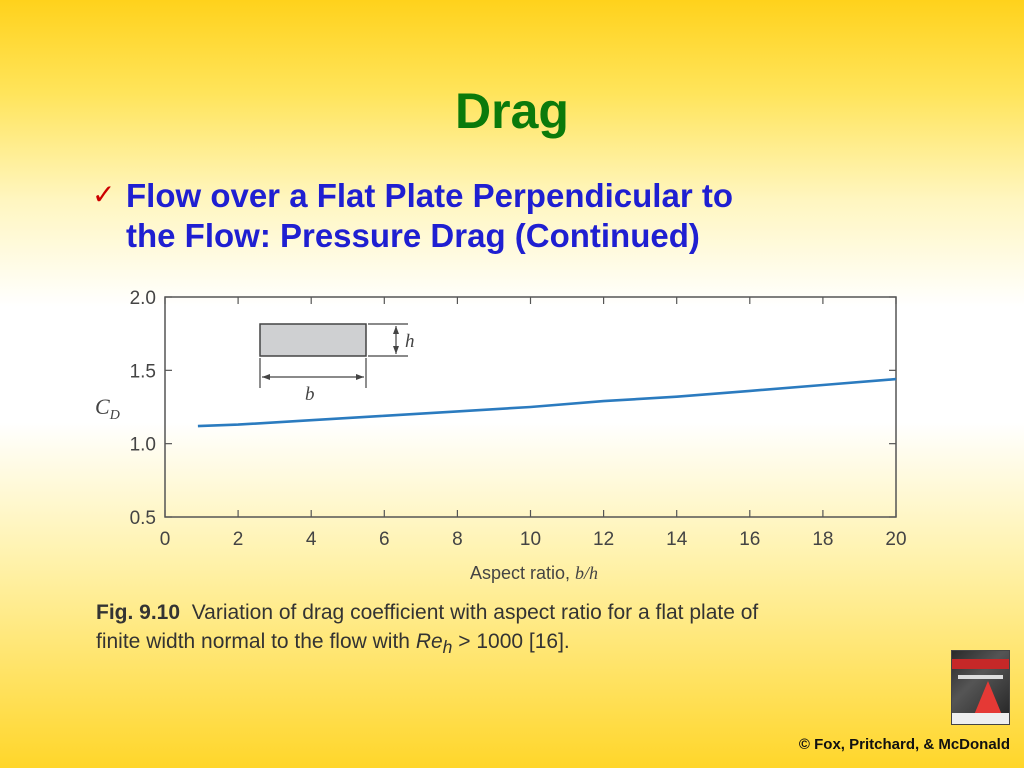 The height and width of the screenshot is (768, 1024). Describe the element at coordinates (143, 298) in the screenshot. I see `y-tick-label: 2.0` at that location.